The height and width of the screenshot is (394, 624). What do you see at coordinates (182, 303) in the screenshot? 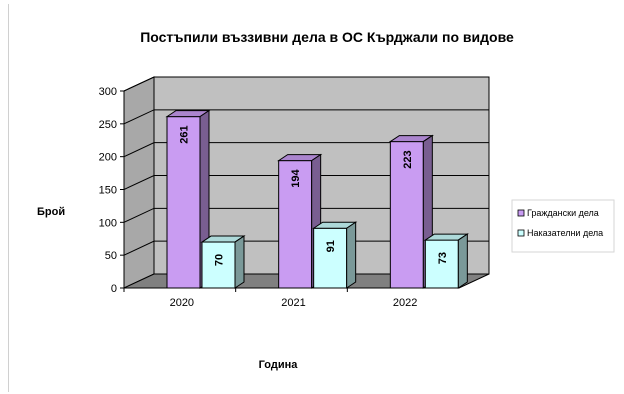
I see `x-tick-label: 2020` at bounding box center [182, 303].